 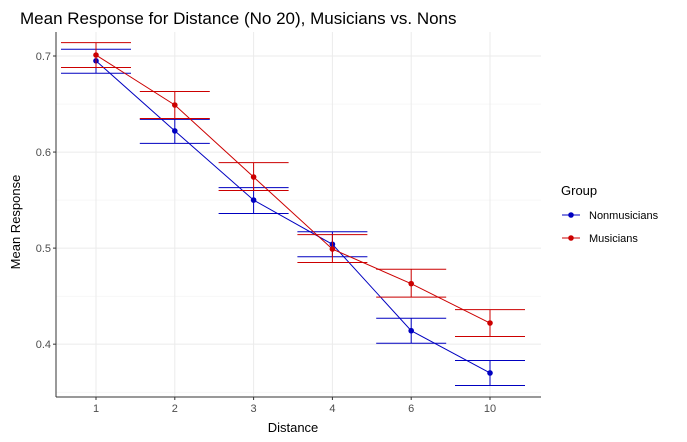 I want to click on legend-title: Group, so click(x=579, y=190).